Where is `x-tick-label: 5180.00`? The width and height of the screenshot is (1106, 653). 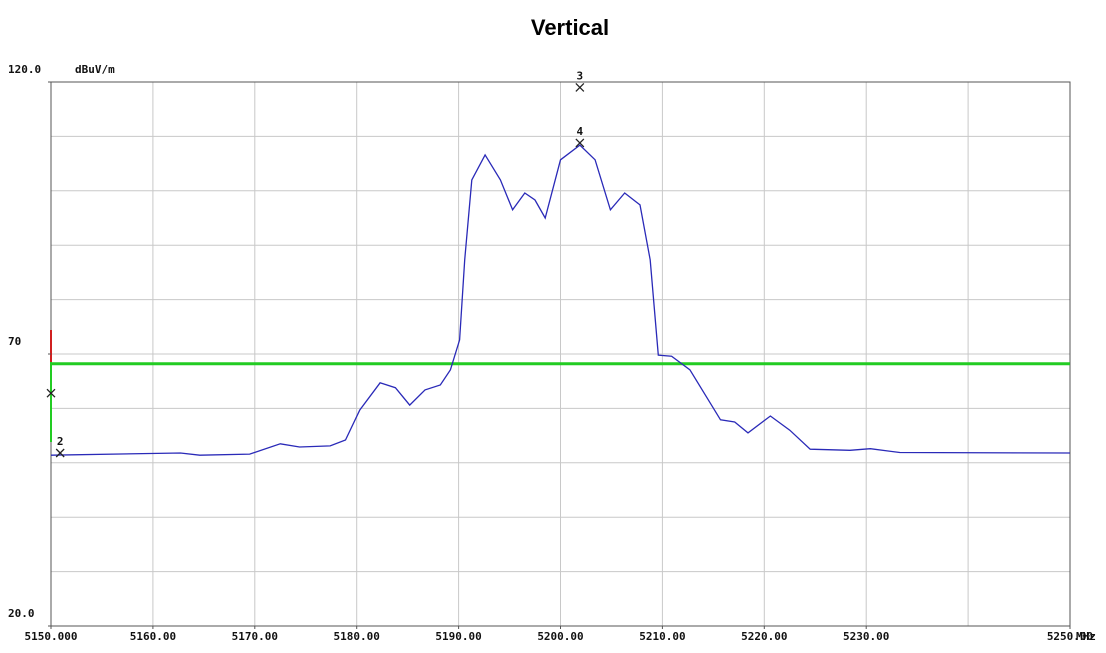
x-tick-label: 5180.00 is located at coordinates (357, 636).